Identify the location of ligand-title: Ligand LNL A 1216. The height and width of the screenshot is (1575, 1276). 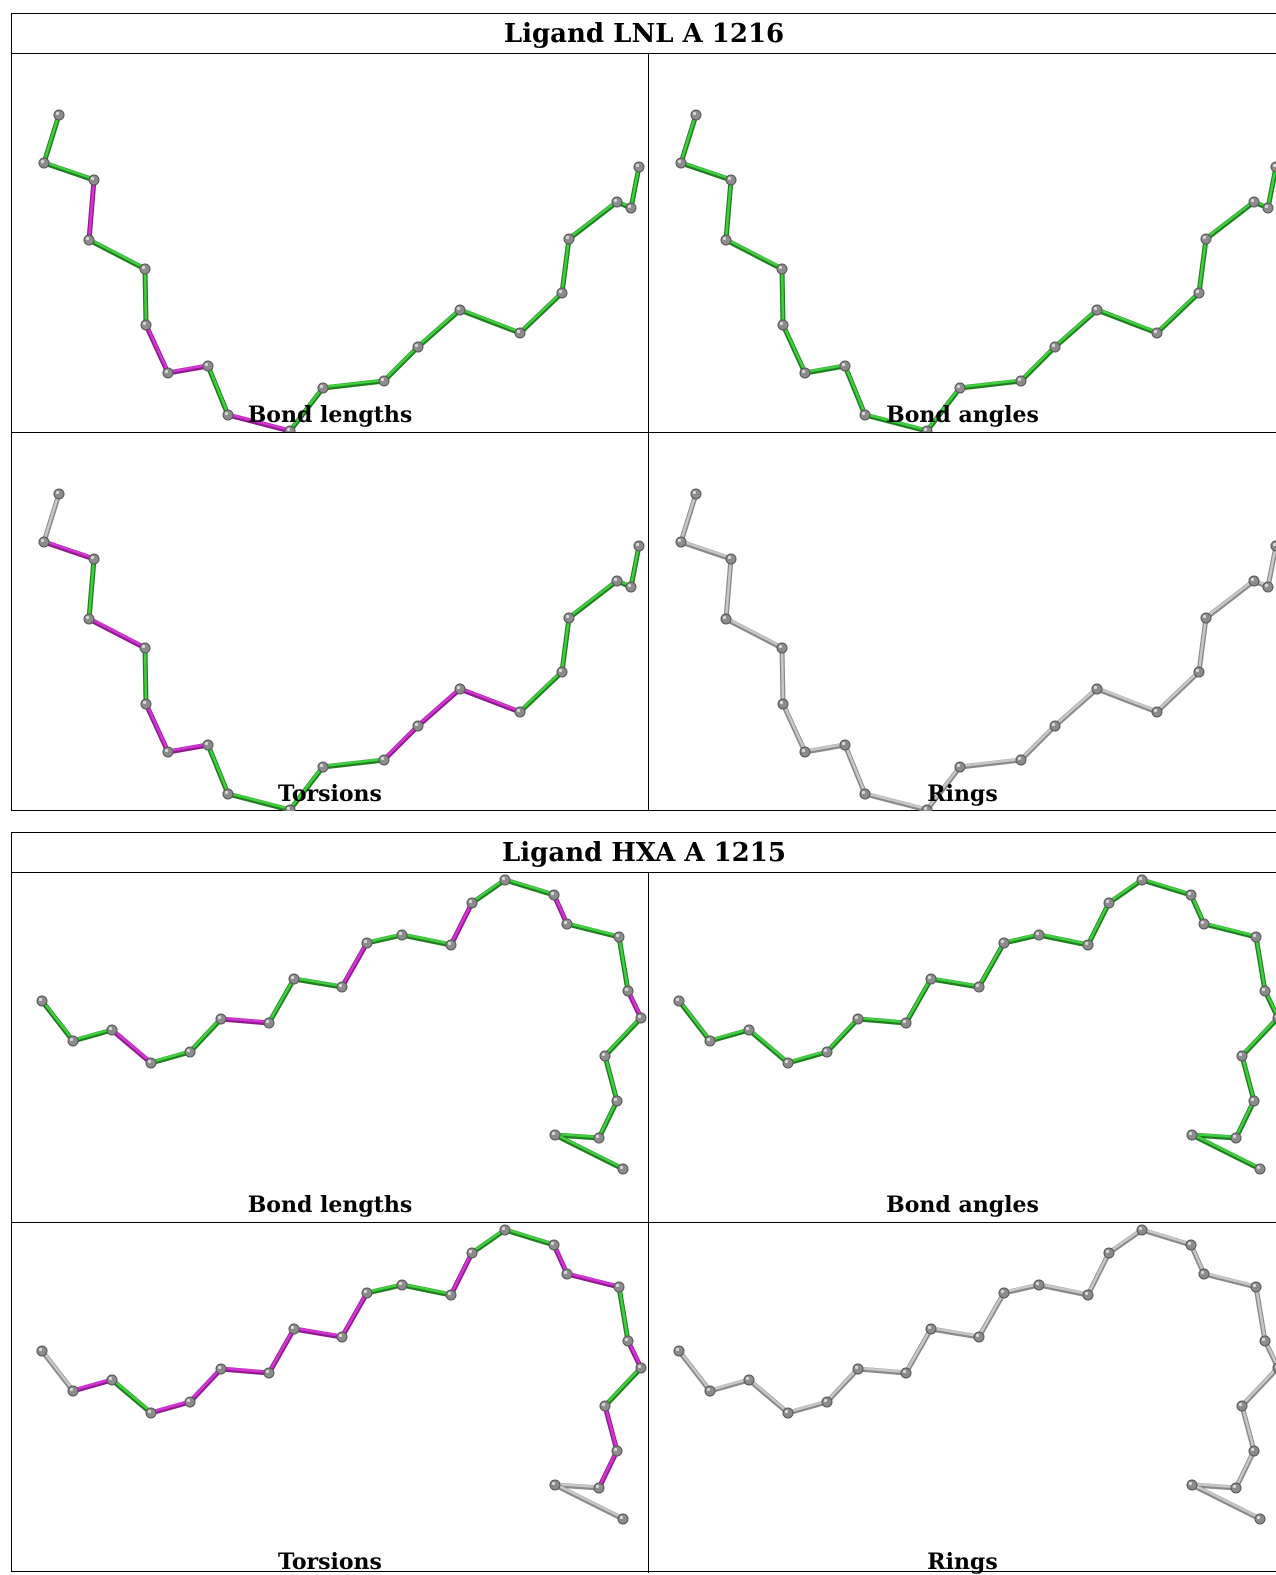
(644, 34).